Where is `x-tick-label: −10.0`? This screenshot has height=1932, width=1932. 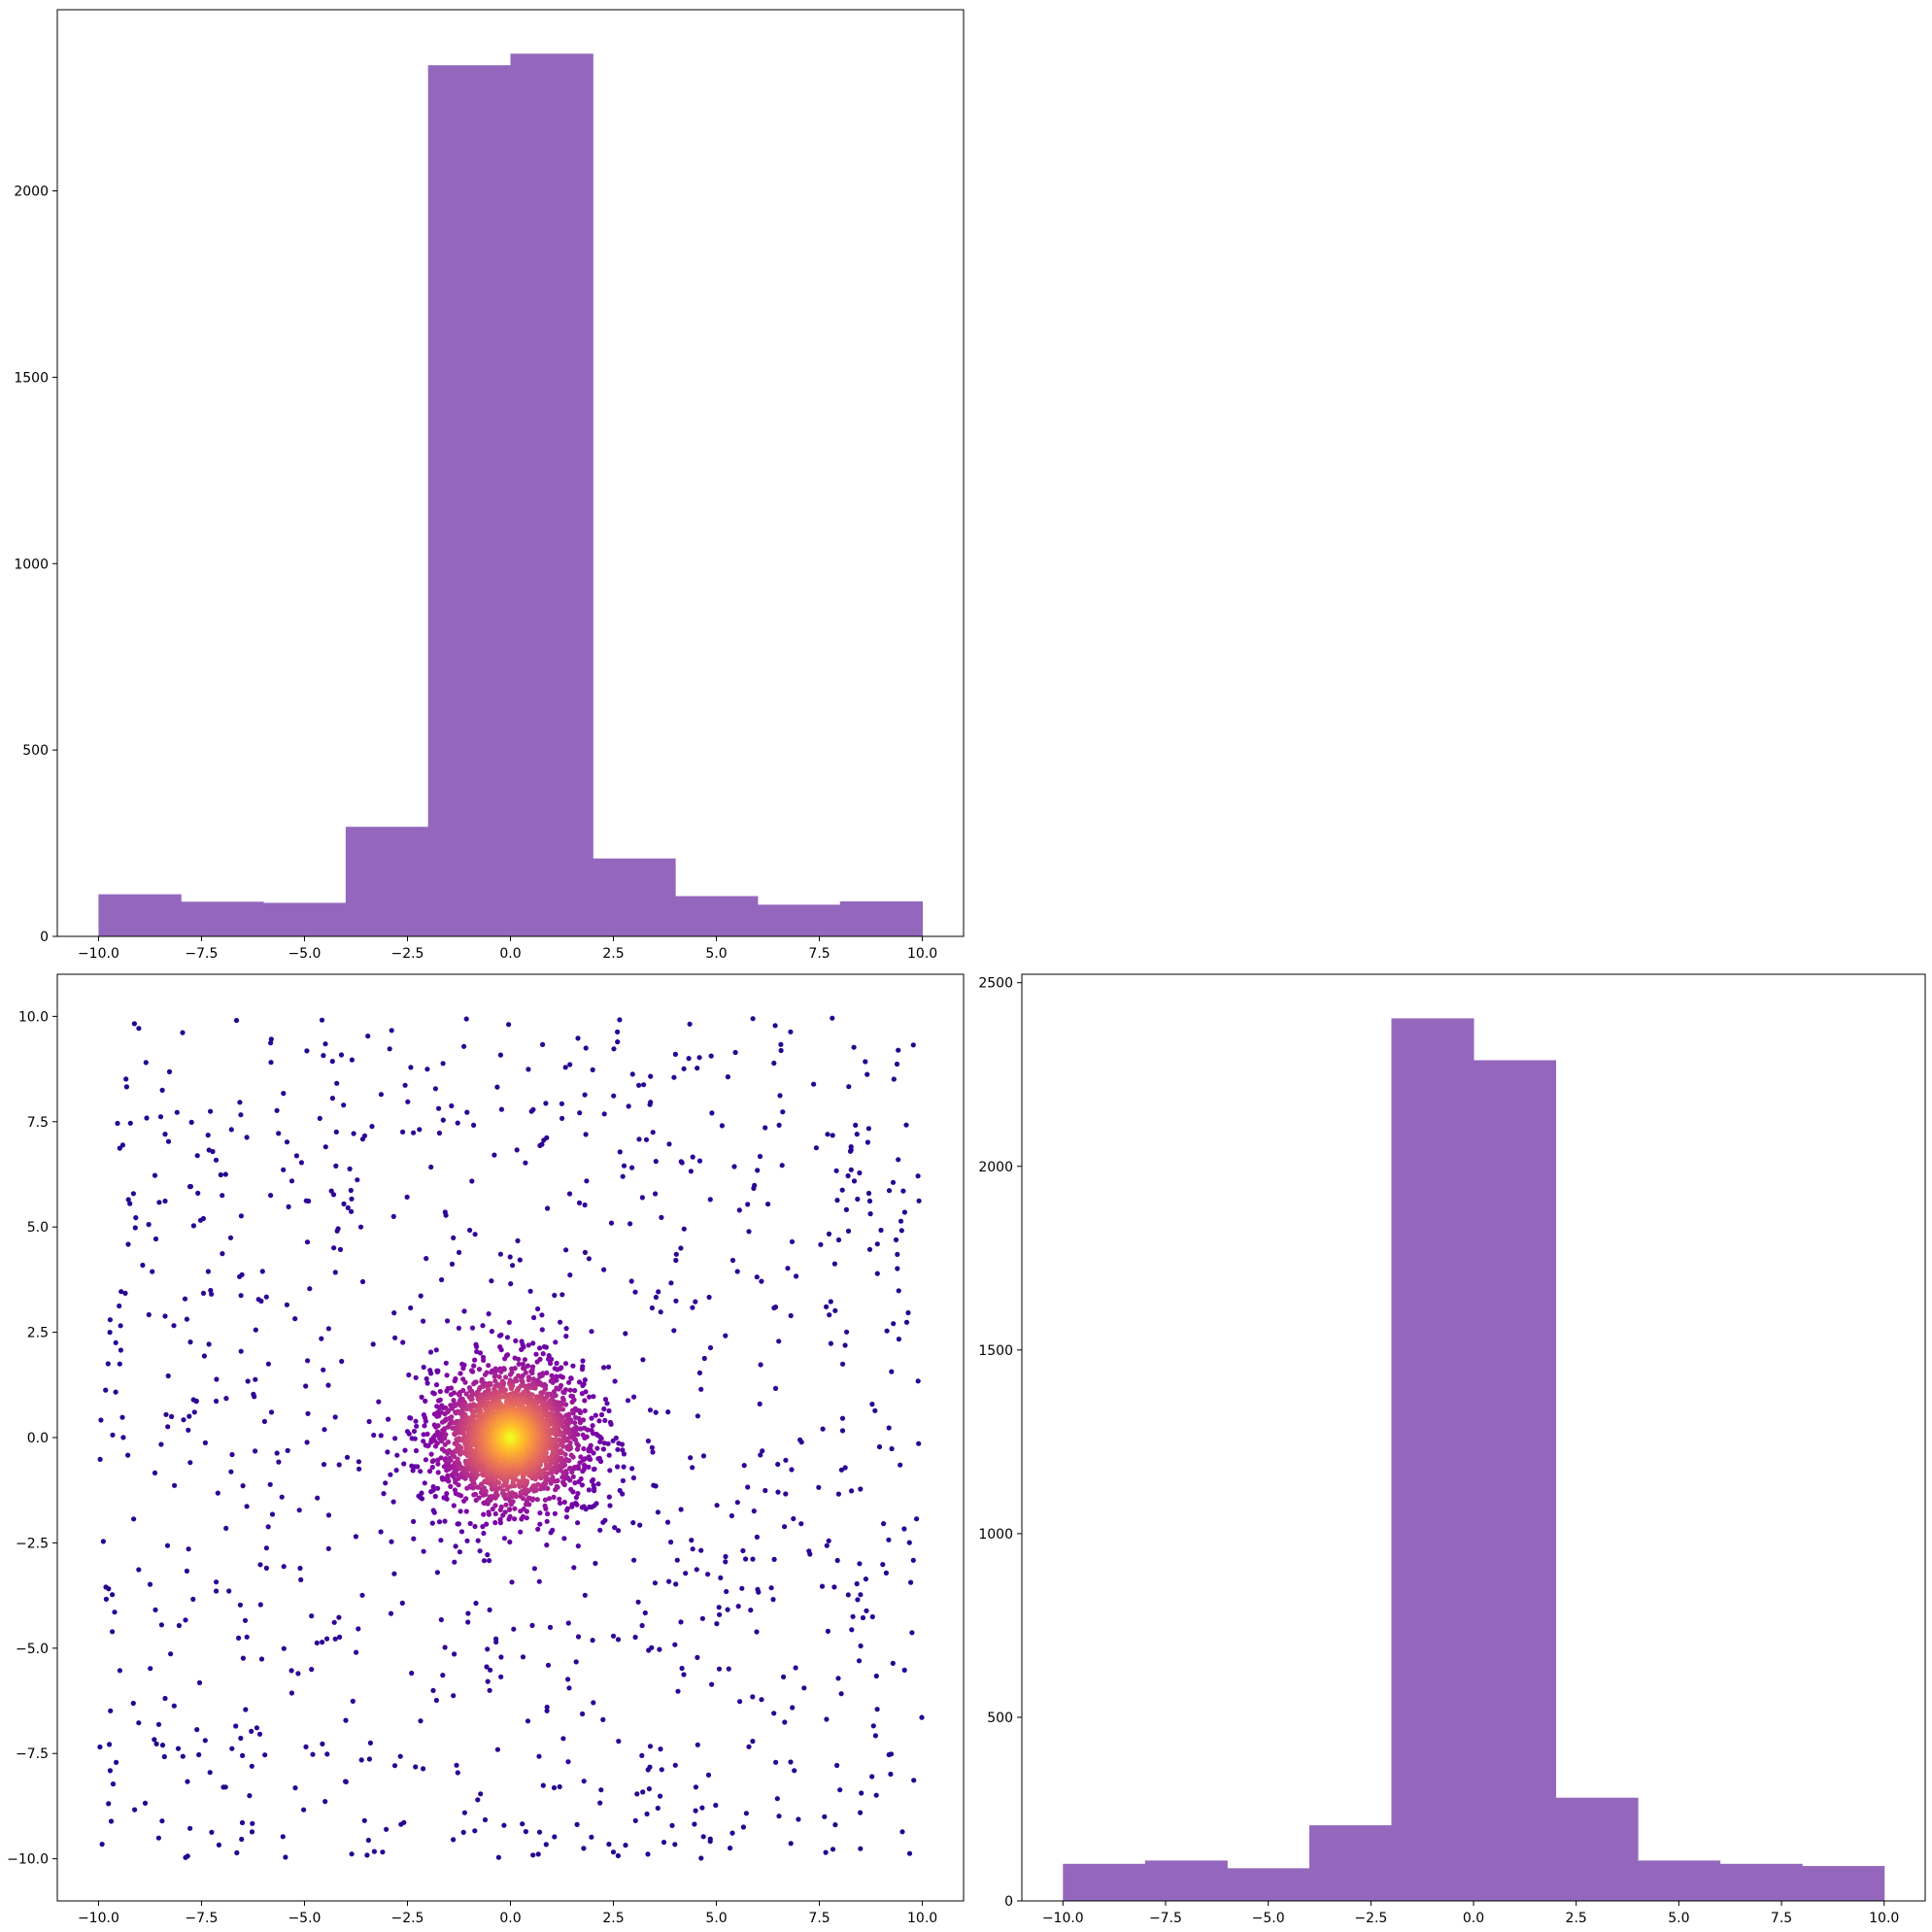 x-tick-label: −10.0 is located at coordinates (98, 954).